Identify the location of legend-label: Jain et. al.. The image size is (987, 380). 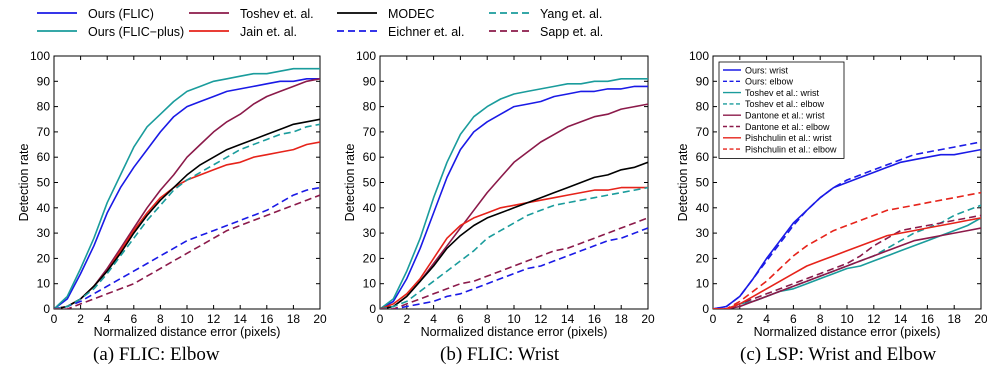
(268, 32).